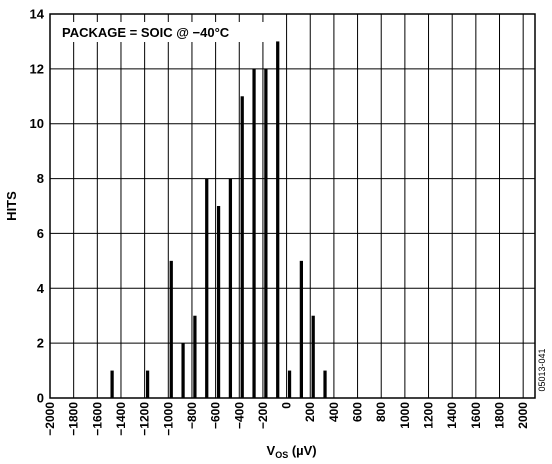 The width and height of the screenshot is (552, 464). I want to click on annotation-box: PACKAGE = SOIC @ −40°C, so click(164, 32).